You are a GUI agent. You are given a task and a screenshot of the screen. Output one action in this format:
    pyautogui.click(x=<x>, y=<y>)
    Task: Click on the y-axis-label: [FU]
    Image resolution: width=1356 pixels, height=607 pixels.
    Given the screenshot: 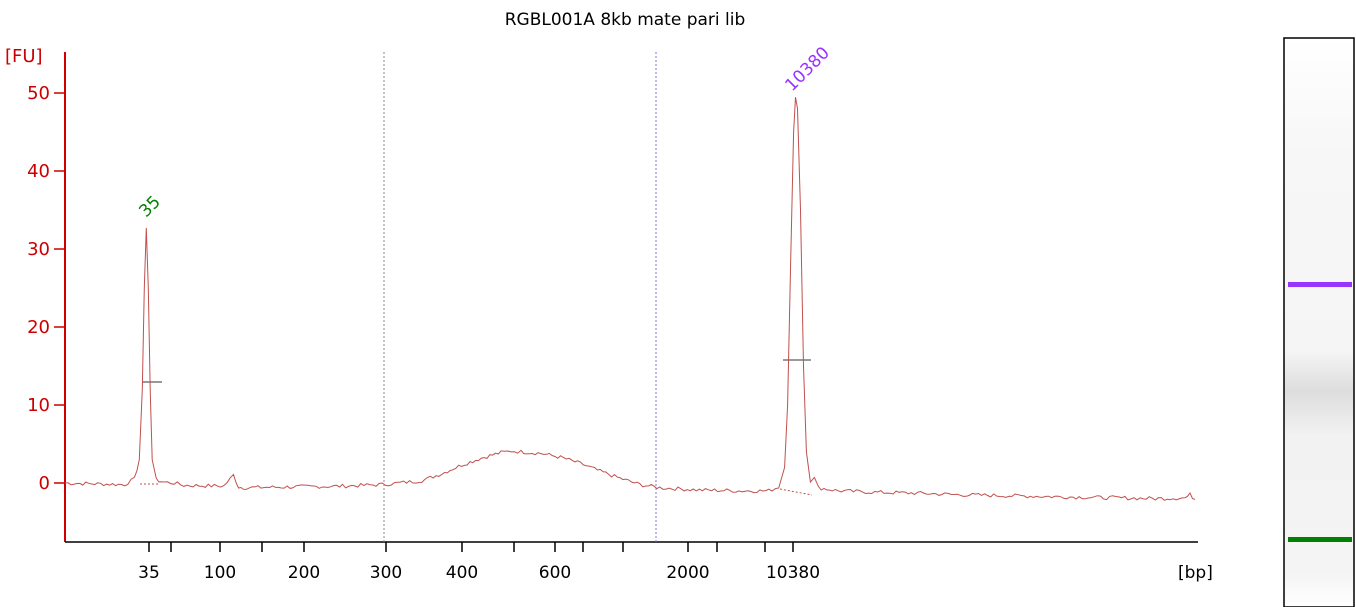 What is the action you would take?
    pyautogui.click(x=24, y=56)
    